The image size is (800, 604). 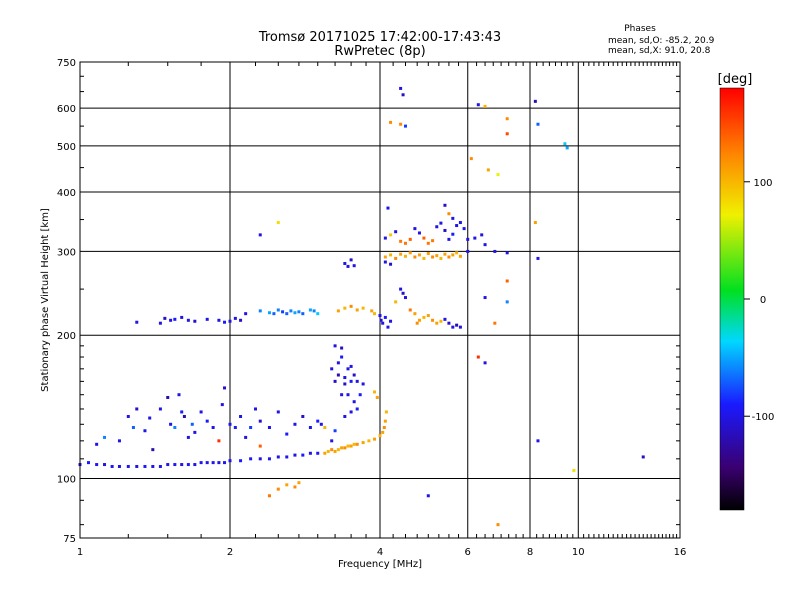 What do you see at coordinates (763, 300) in the screenshot?
I see `colorbar-tick-label: 0` at bounding box center [763, 300].